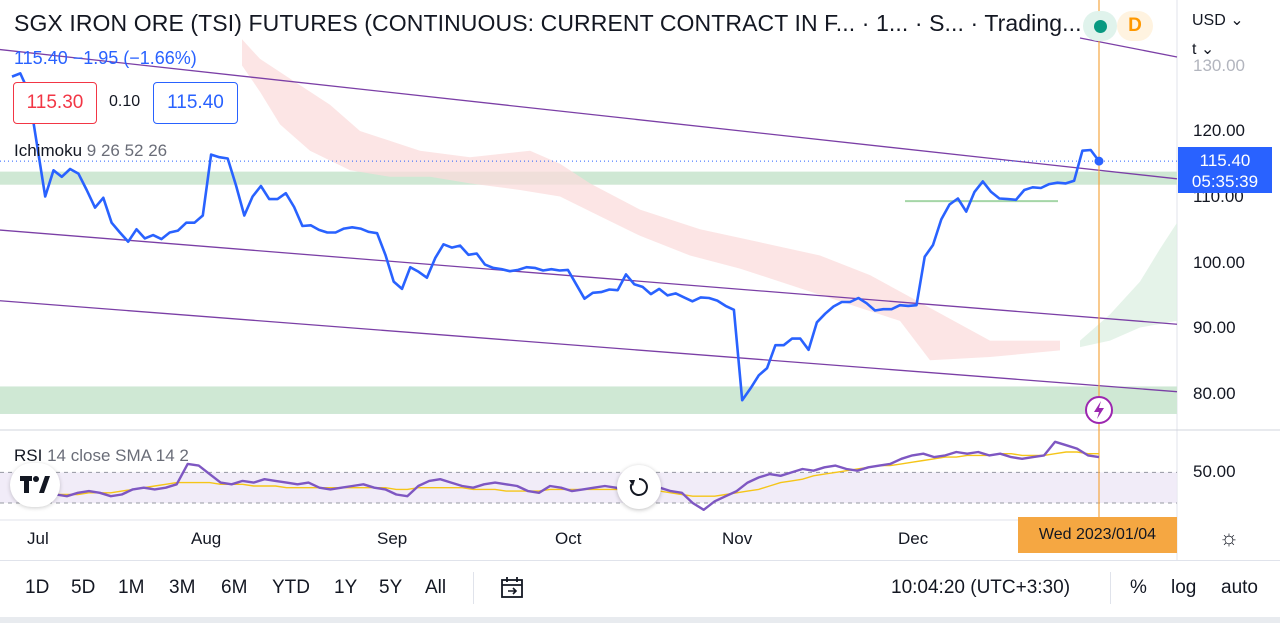  I want to click on range-1d-button: 1D, so click(37, 587).